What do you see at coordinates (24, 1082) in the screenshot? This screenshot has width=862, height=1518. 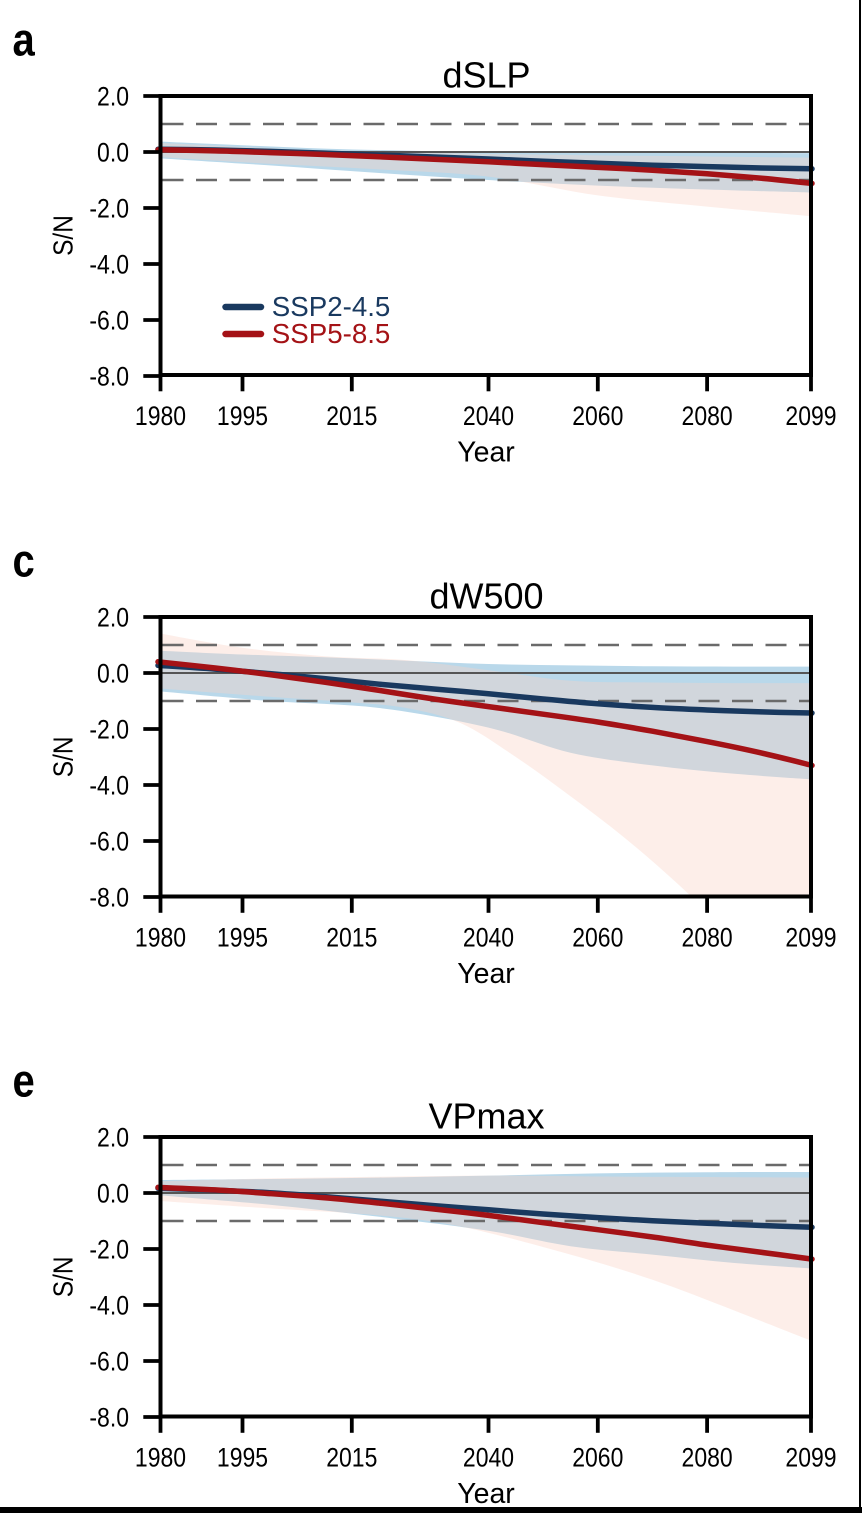 I see `svg-text: e` at bounding box center [24, 1082].